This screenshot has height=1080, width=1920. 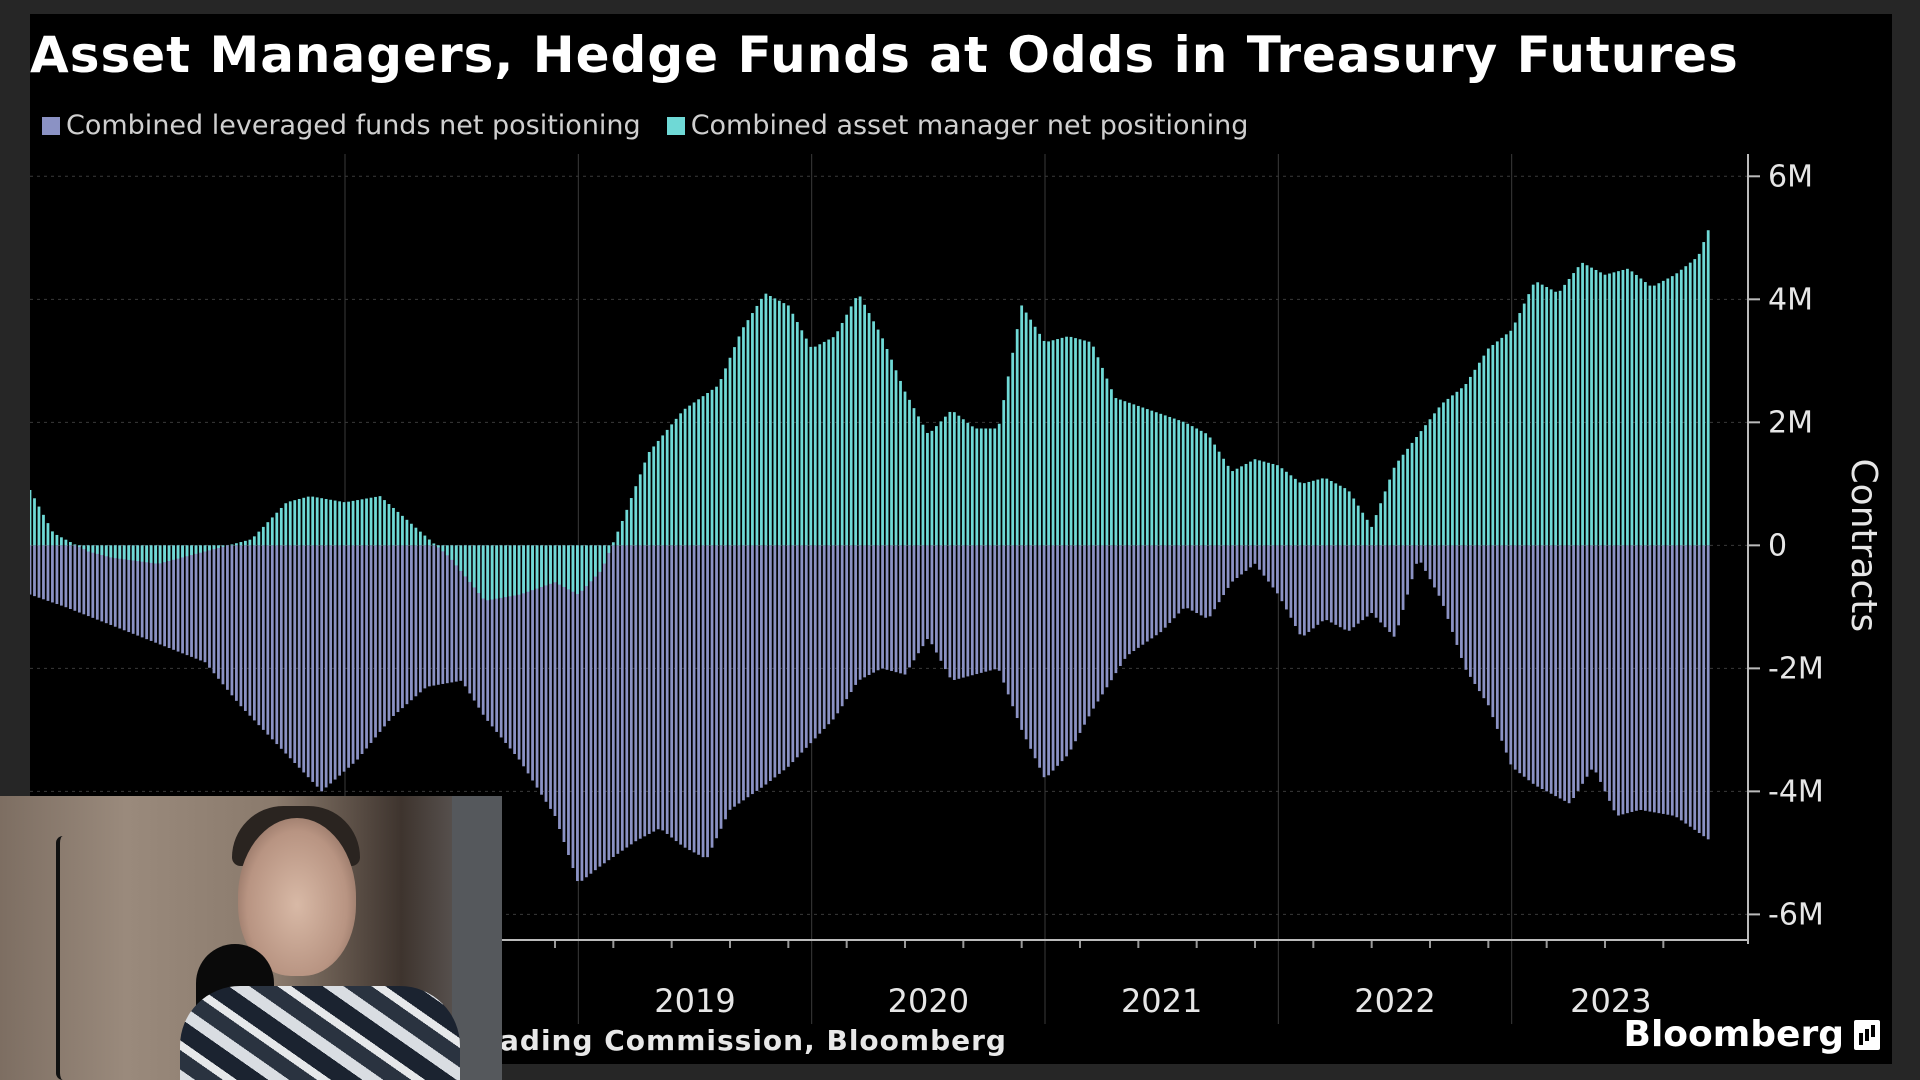 I want to click on y-tick-label: -6M, so click(x=1796, y=914).